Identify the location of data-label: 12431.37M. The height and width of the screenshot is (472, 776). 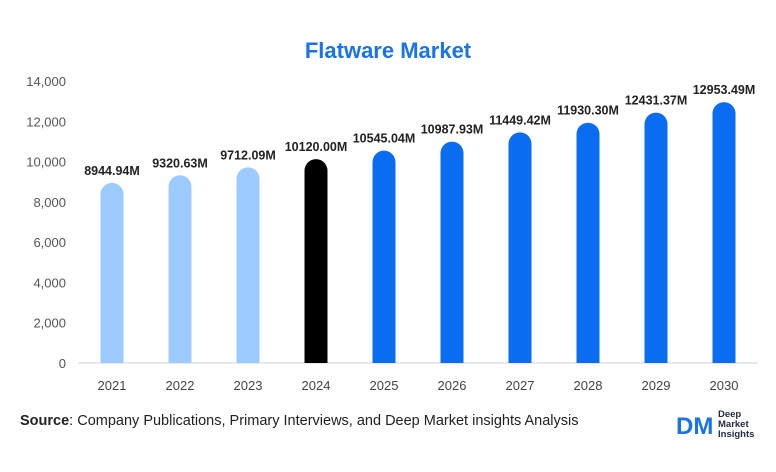
(656, 101).